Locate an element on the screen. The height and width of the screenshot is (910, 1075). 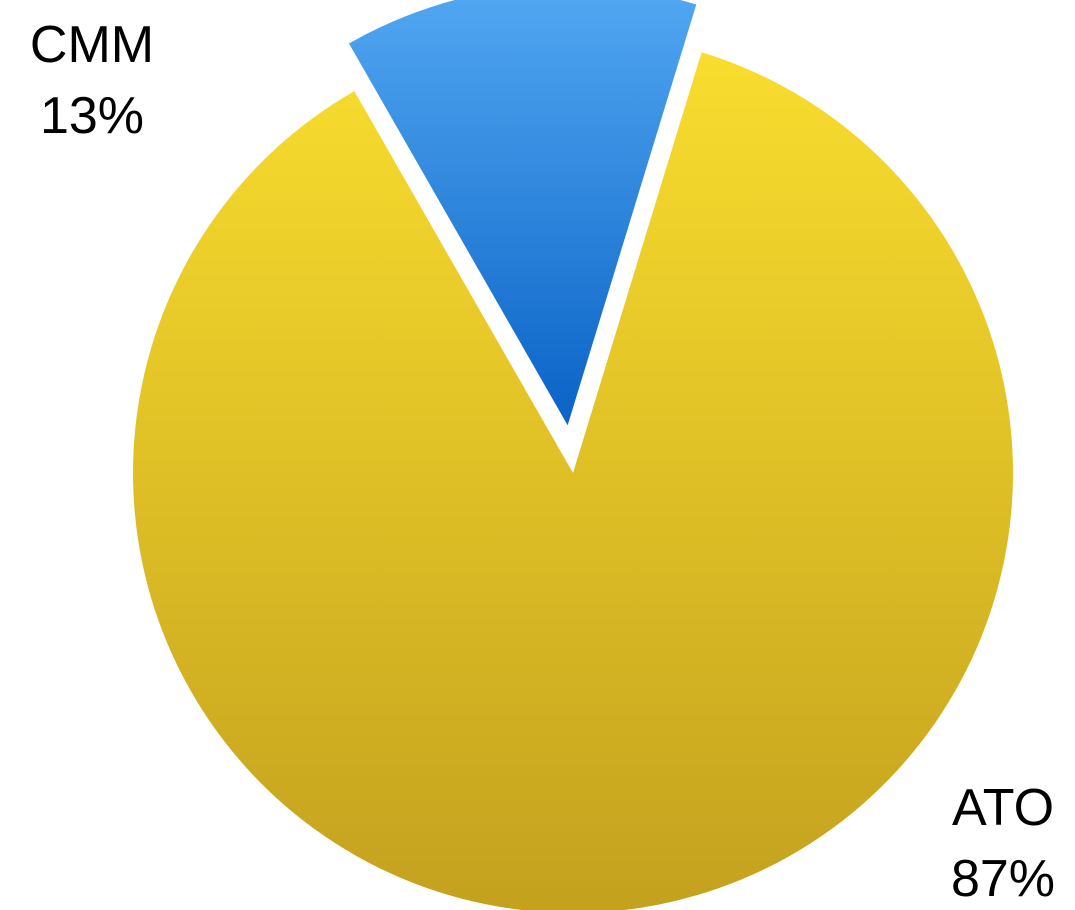
slice-label-ato-value: 87% is located at coordinates (1003, 879).